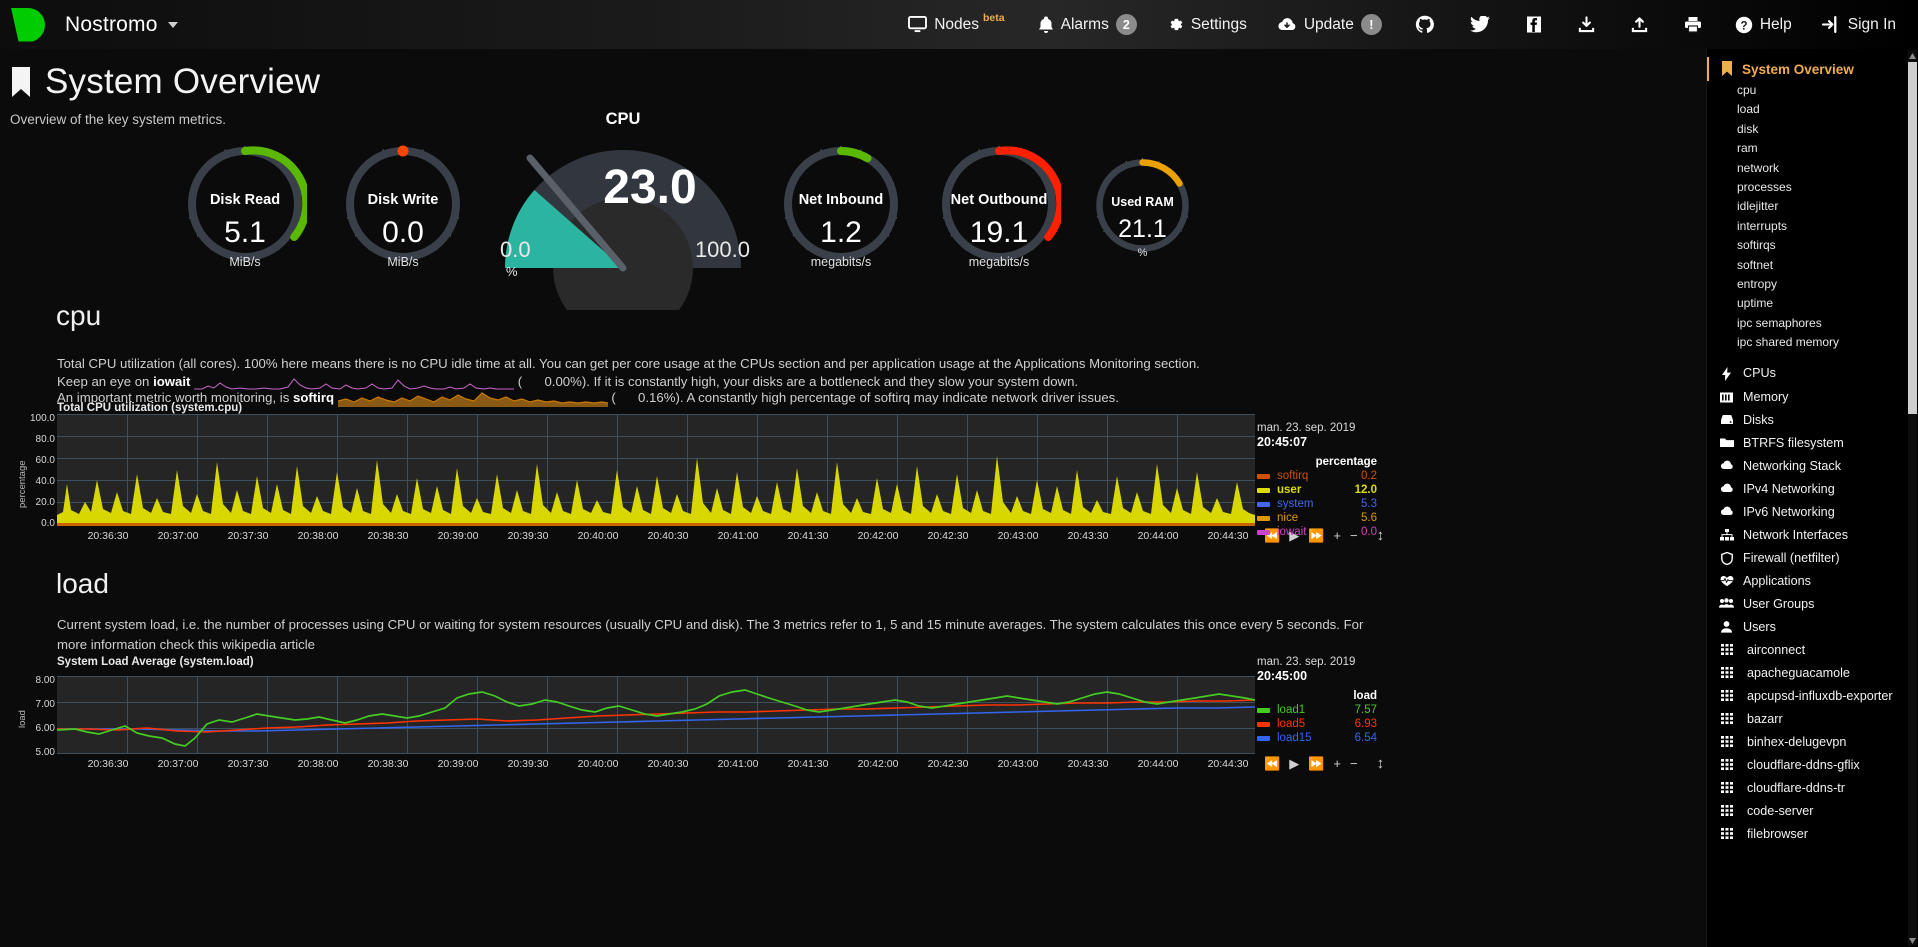 The height and width of the screenshot is (947, 1918). What do you see at coordinates (1812, 673) in the screenshot?
I see `sidebar-item-apacheguacamole: apacheguacamole` at bounding box center [1812, 673].